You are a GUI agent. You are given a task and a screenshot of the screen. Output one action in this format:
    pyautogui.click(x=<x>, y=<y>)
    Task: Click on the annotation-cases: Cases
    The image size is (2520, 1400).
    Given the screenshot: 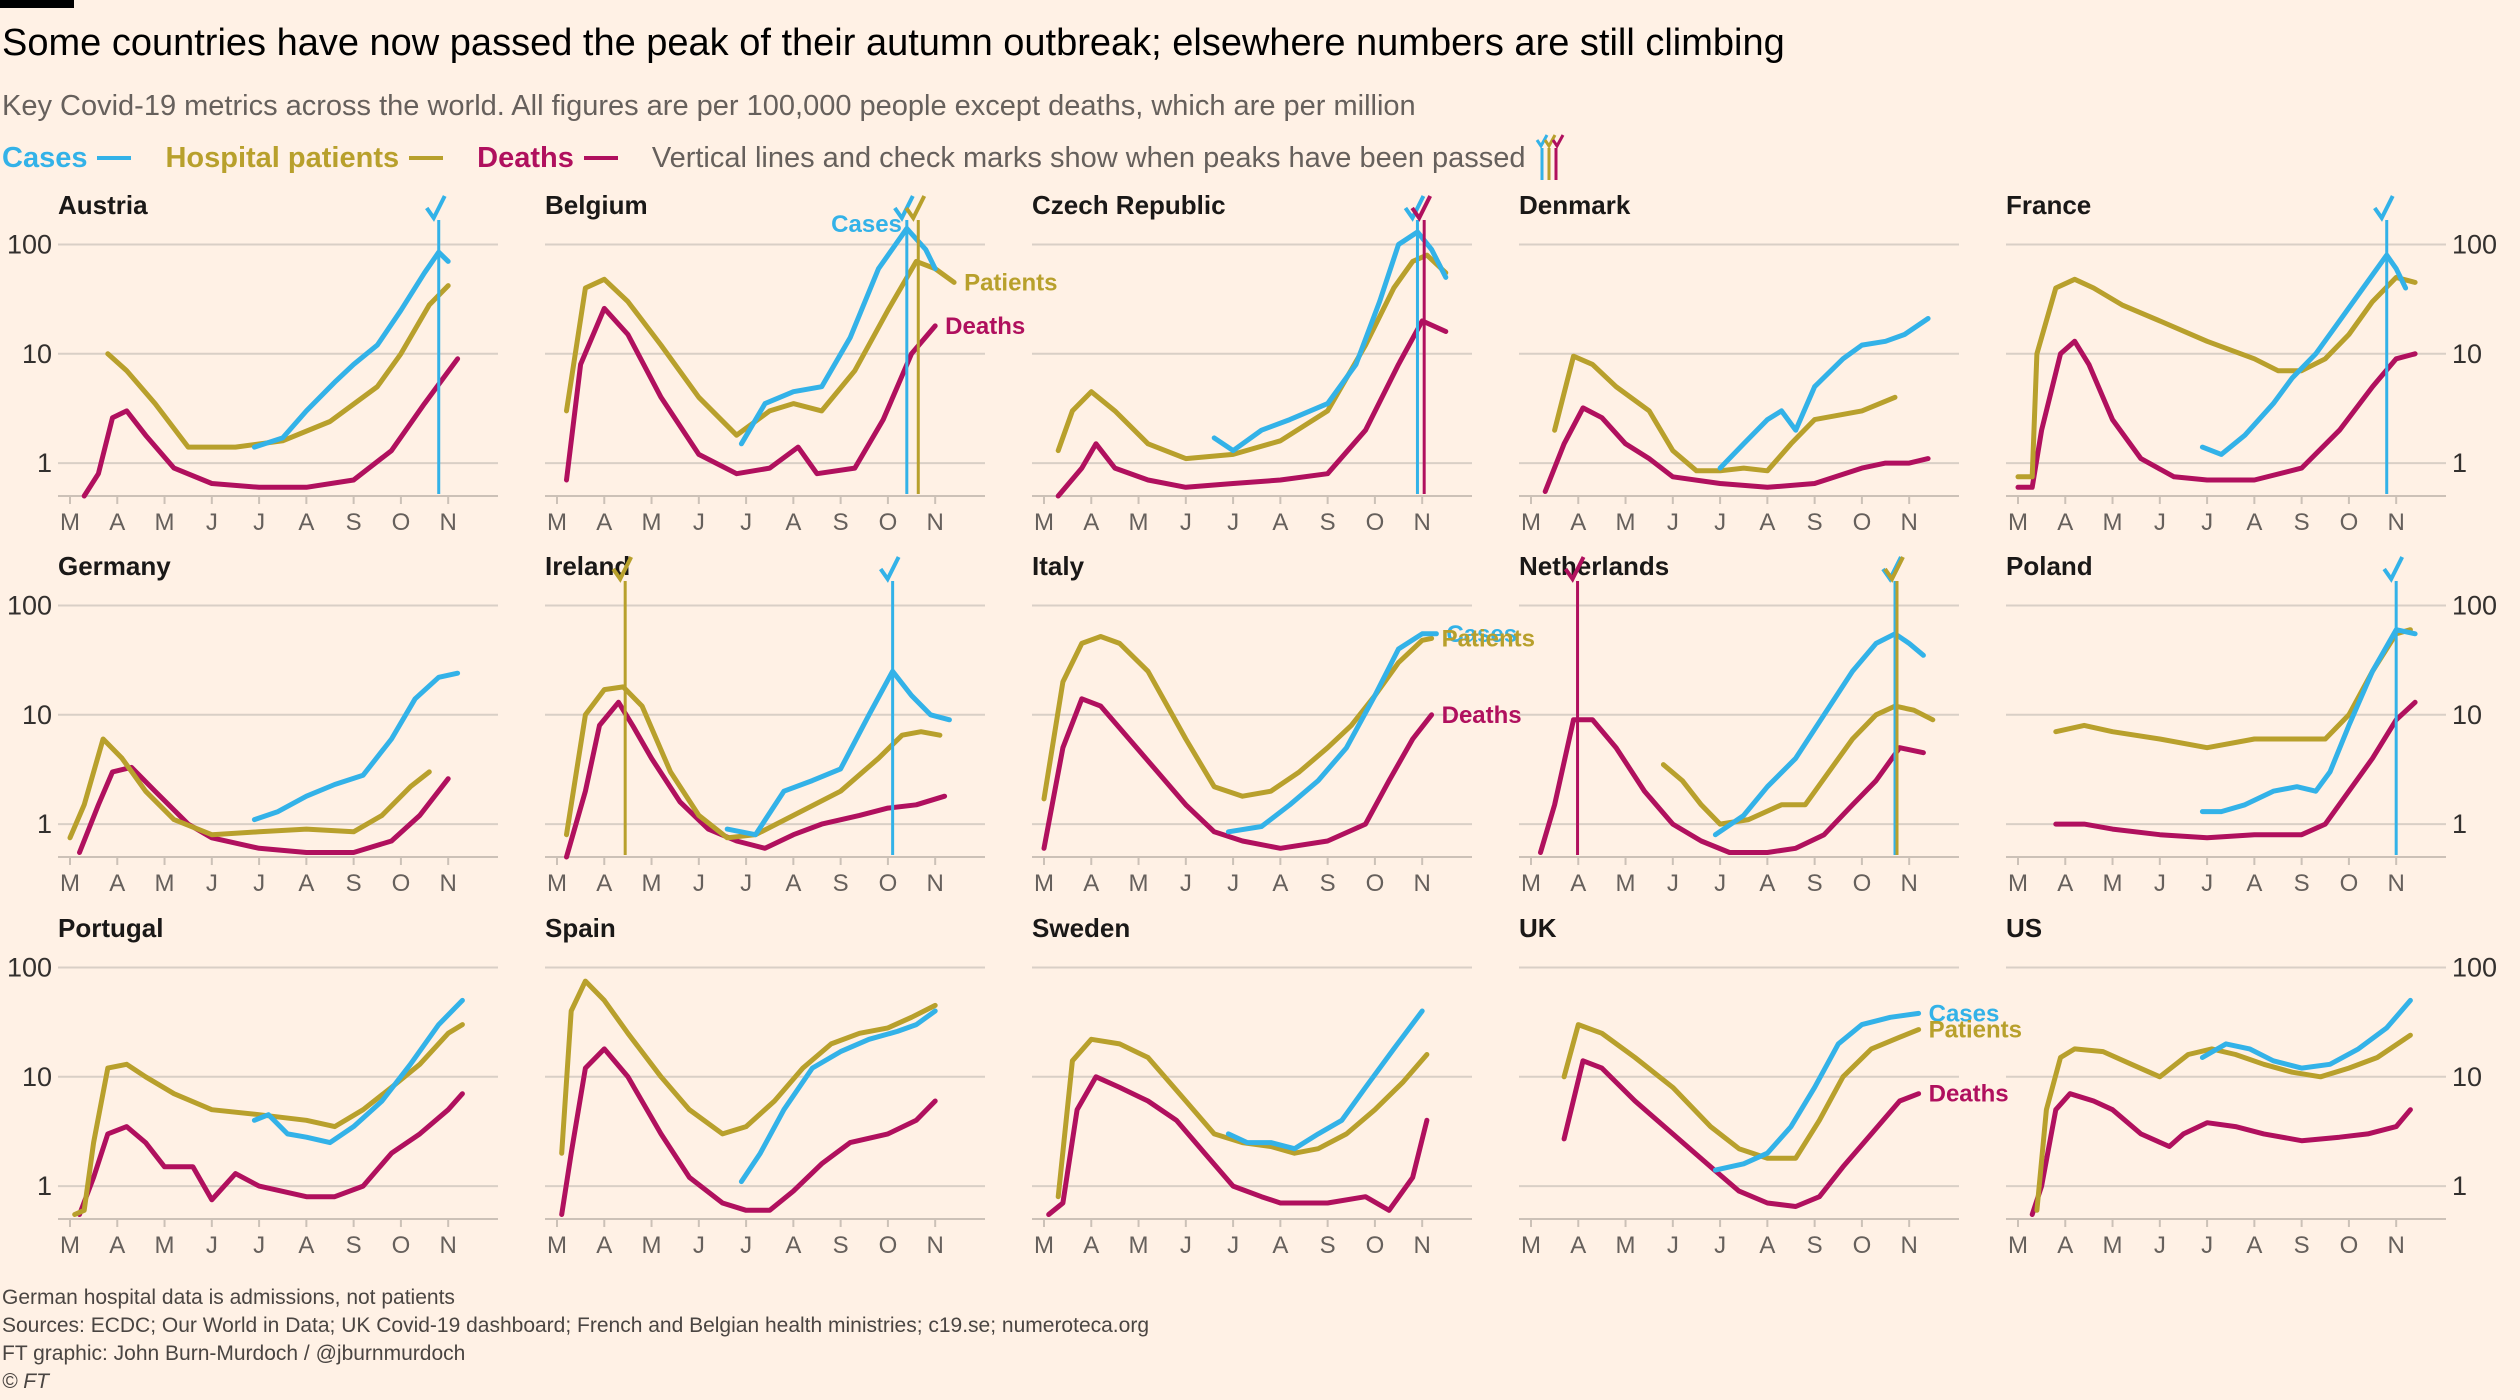 What is the action you would take?
    pyautogui.click(x=866, y=224)
    